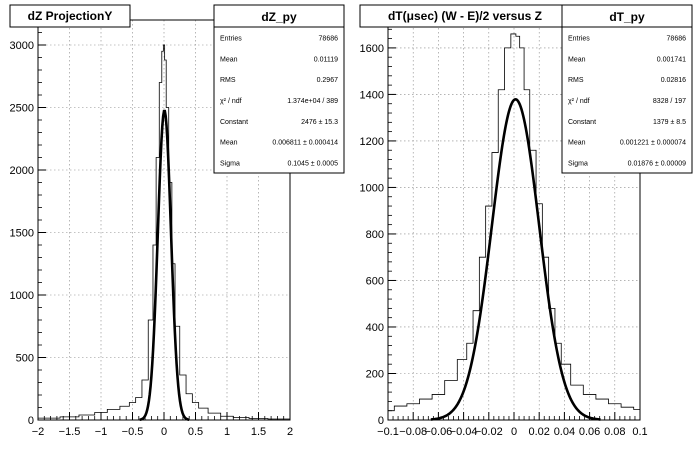  Describe the element at coordinates (375, 328) in the screenshot. I see `y-tick-label: 400` at that location.